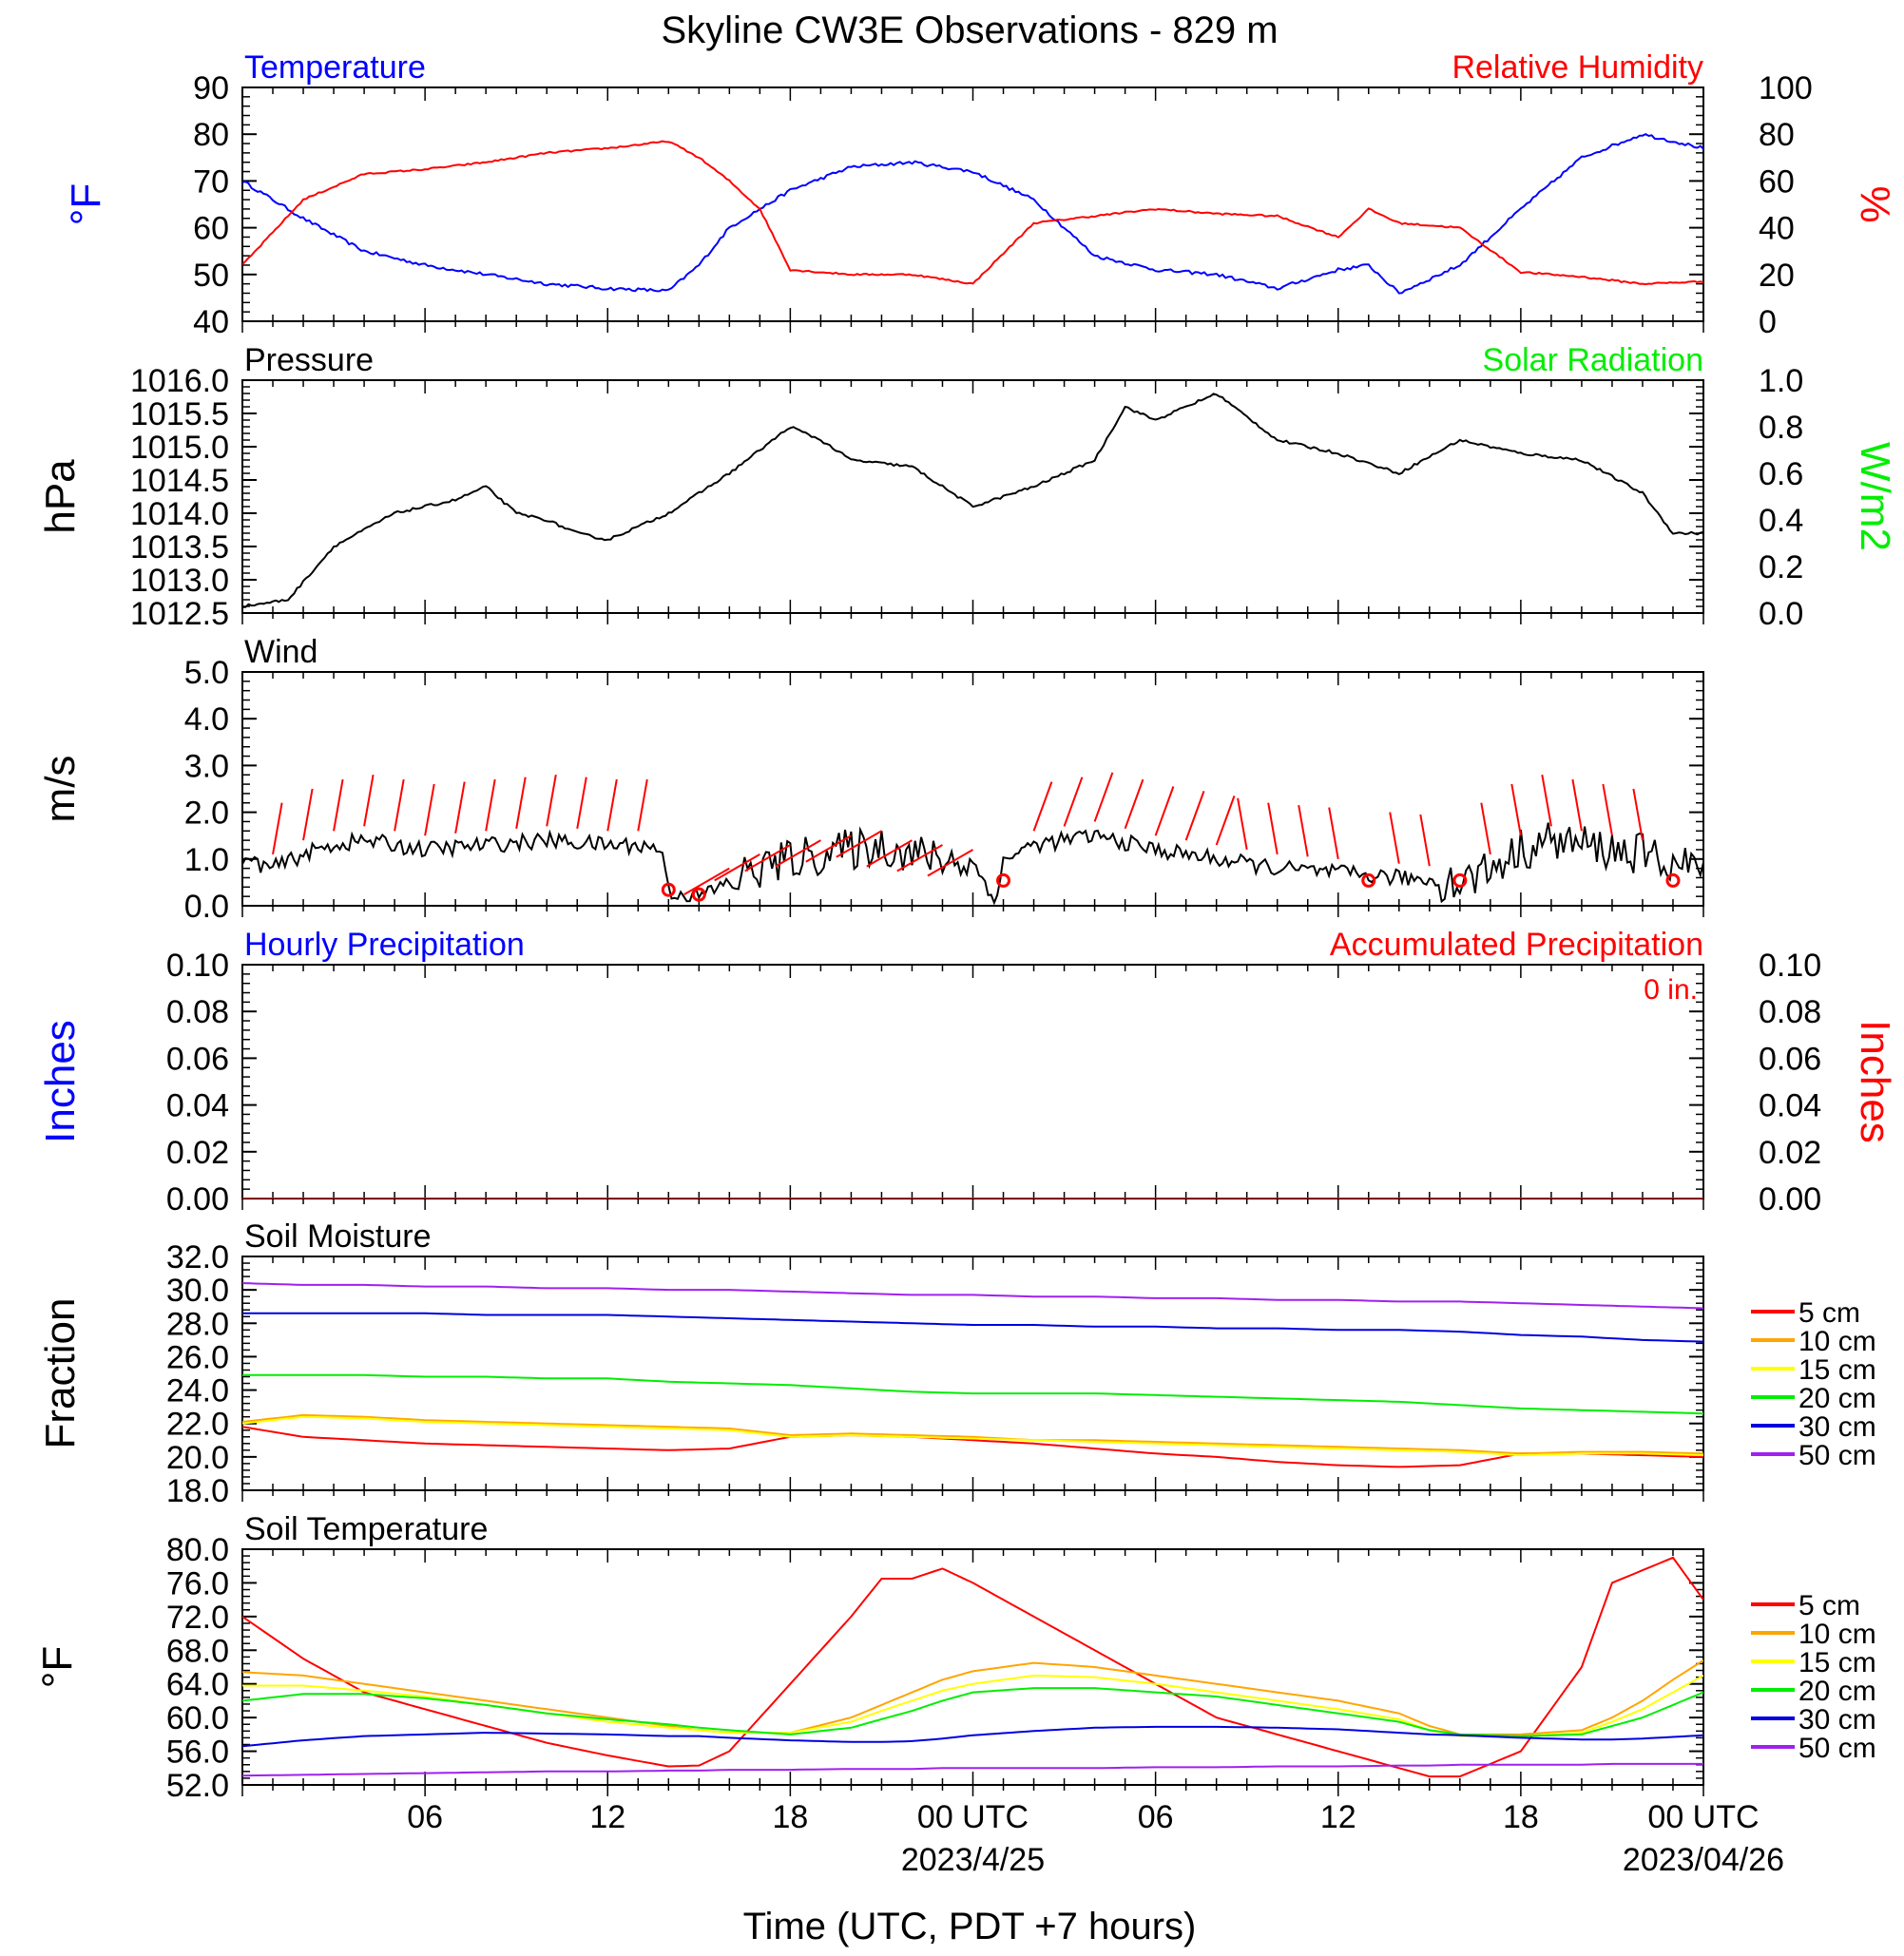 This screenshot has width=1904, height=1956. What do you see at coordinates (1837, 1634) in the screenshot?
I see `soil-temperature-legend-label: 10 cm` at bounding box center [1837, 1634].